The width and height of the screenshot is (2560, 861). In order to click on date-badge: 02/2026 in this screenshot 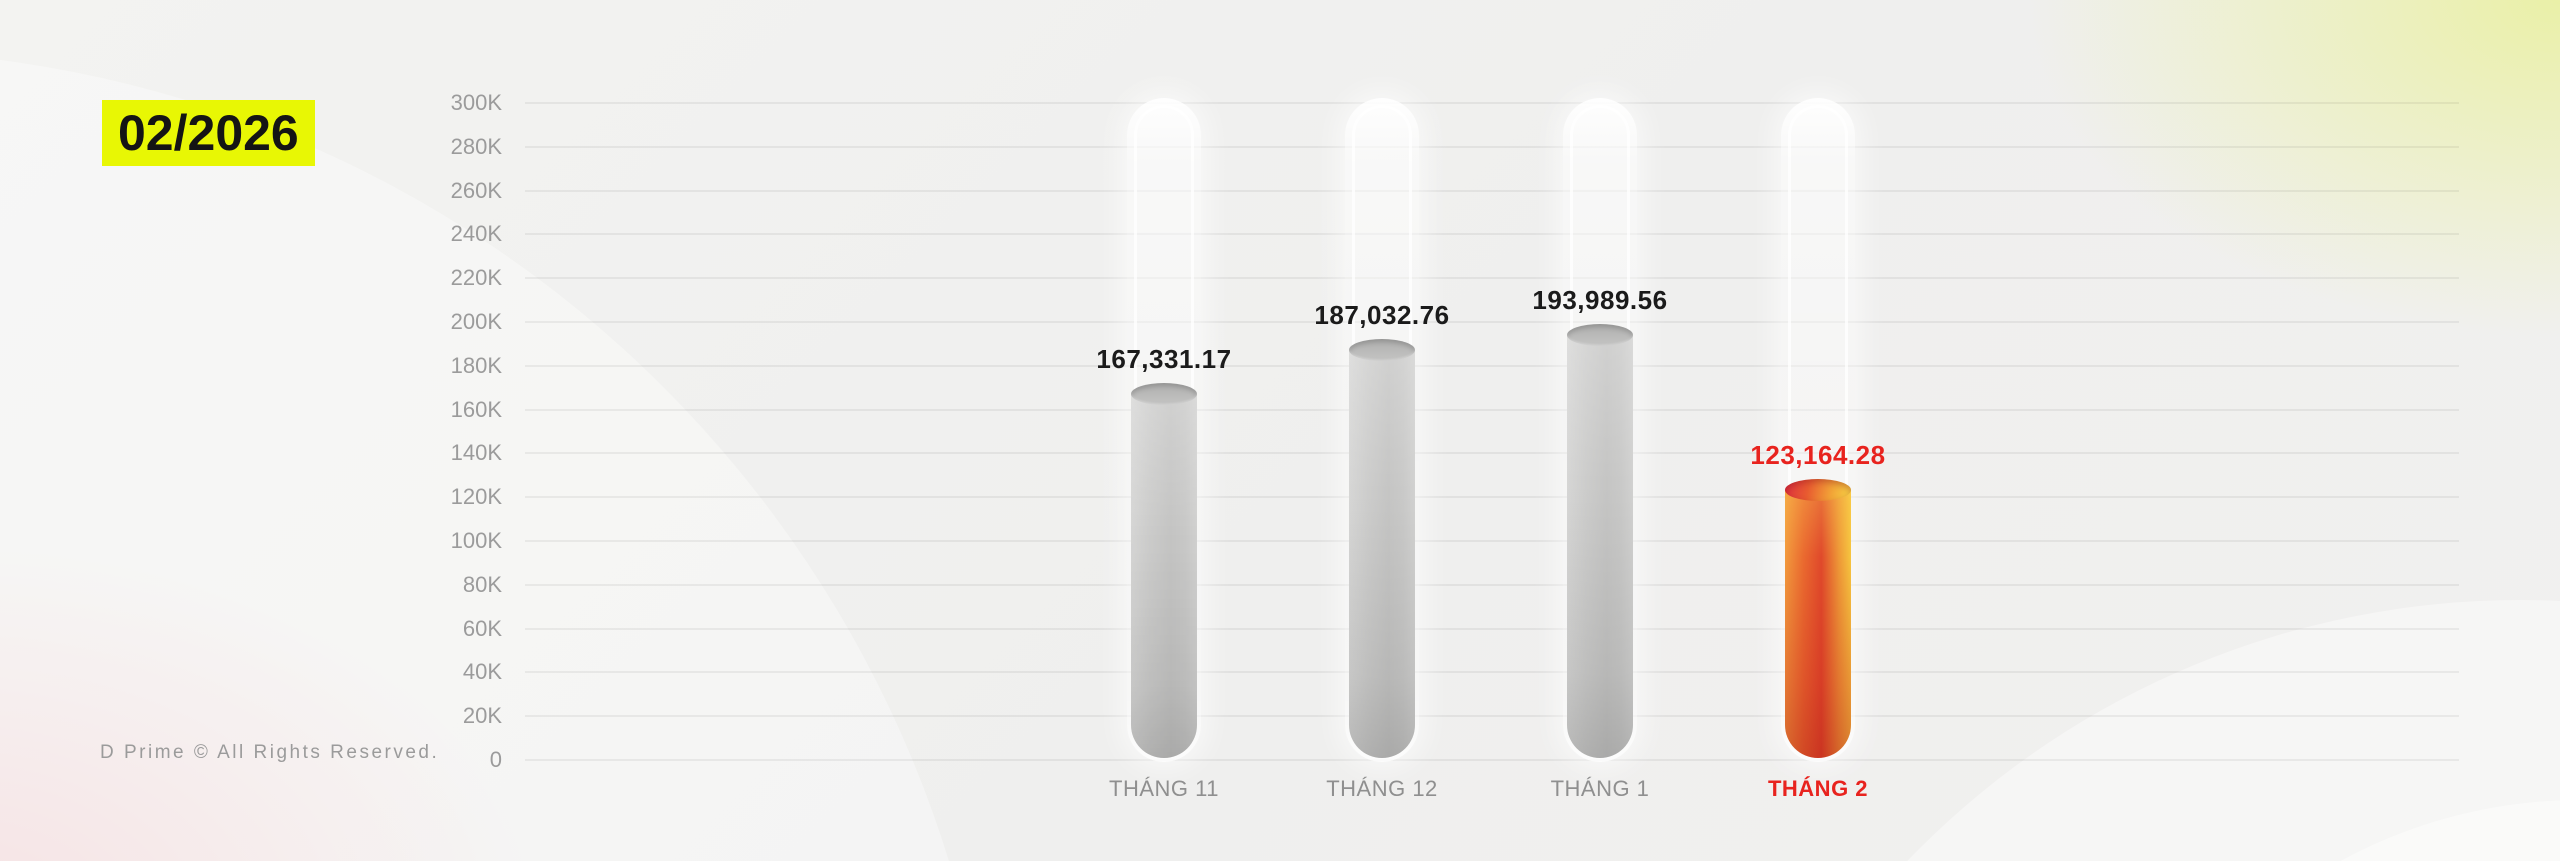, I will do `click(208, 133)`.